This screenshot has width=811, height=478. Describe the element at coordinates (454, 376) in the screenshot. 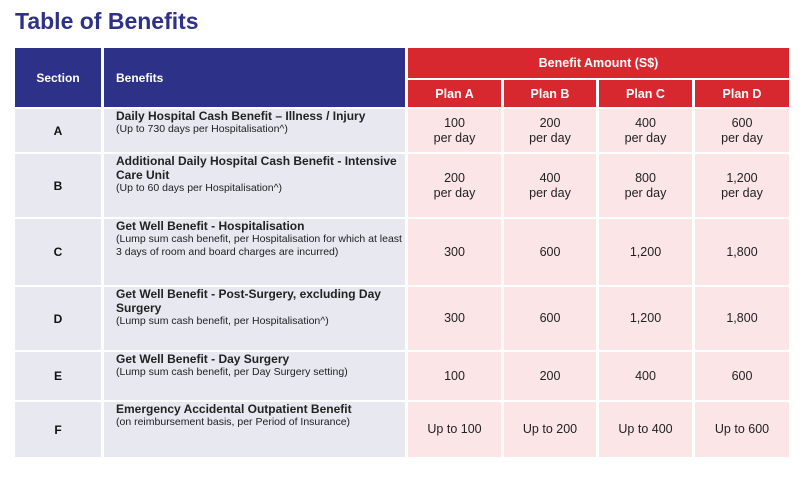

I see `plan-value: 100` at that location.